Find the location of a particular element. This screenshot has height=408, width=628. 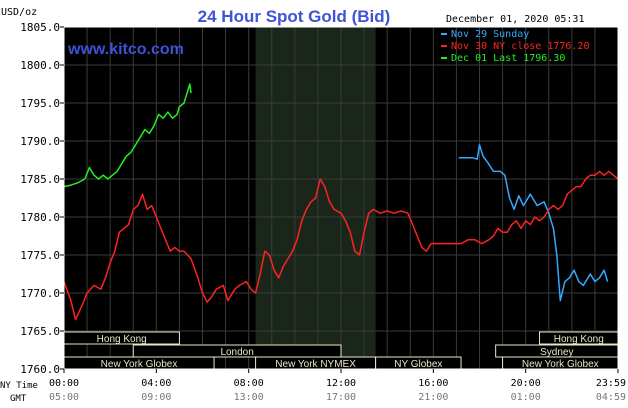

y-tick-label: 1780.0 is located at coordinates (40, 217).